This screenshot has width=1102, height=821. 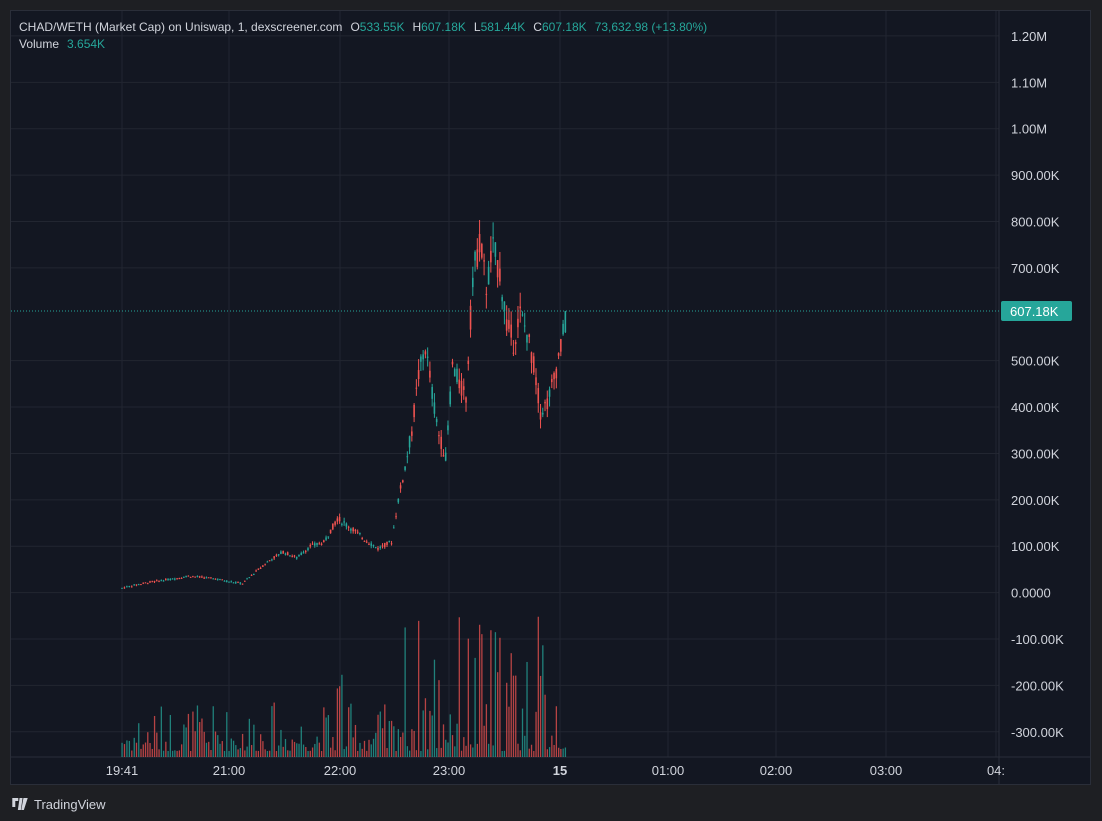 I want to click on price-tick-label: 400.00K, so click(x=1035, y=407).